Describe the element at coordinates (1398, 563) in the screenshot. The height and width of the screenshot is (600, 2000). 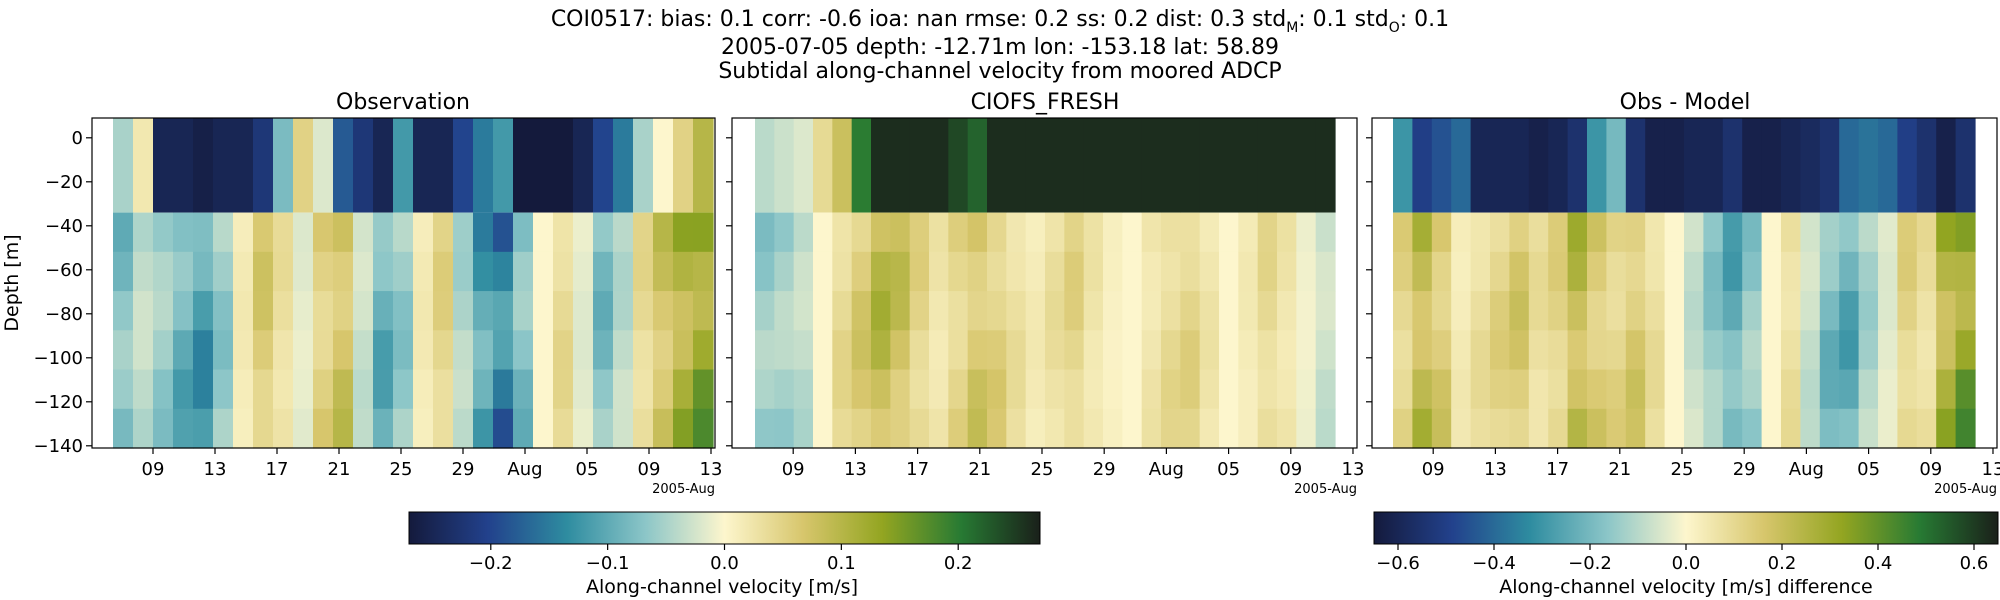
I see `colorbar-tick-label: −0.6` at that location.